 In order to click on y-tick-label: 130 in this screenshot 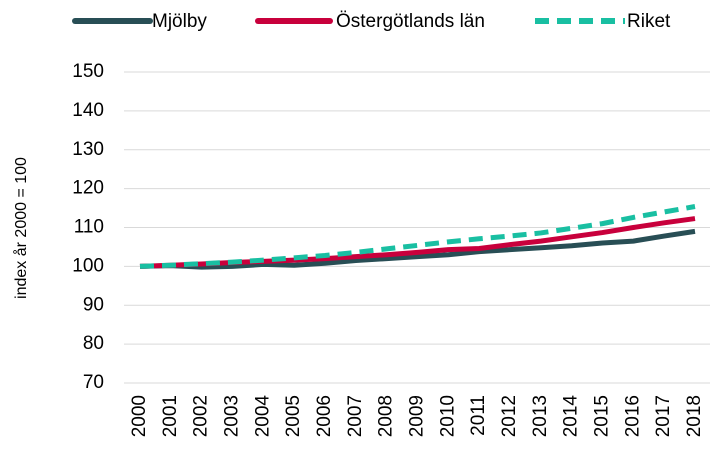, I will do `click(88, 149)`.